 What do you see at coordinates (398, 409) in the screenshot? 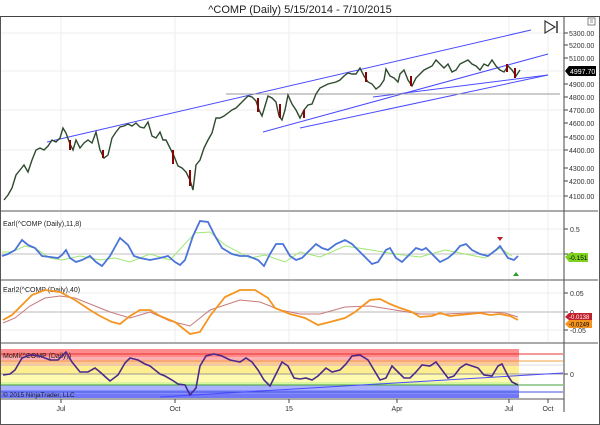
I see `x-tick: Apr` at bounding box center [398, 409].